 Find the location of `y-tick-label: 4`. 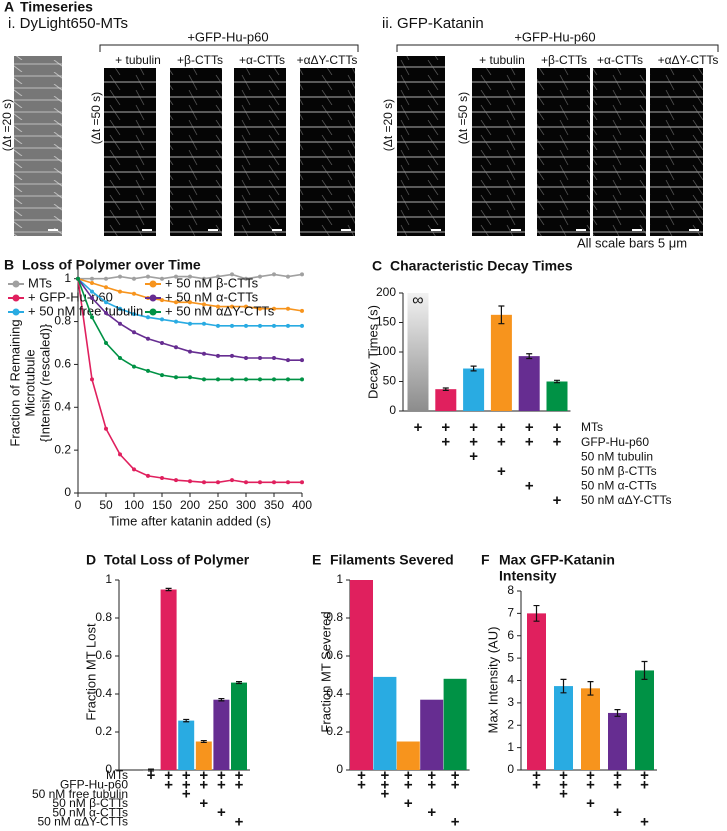

y-tick-label: 4 is located at coordinates (510, 680).